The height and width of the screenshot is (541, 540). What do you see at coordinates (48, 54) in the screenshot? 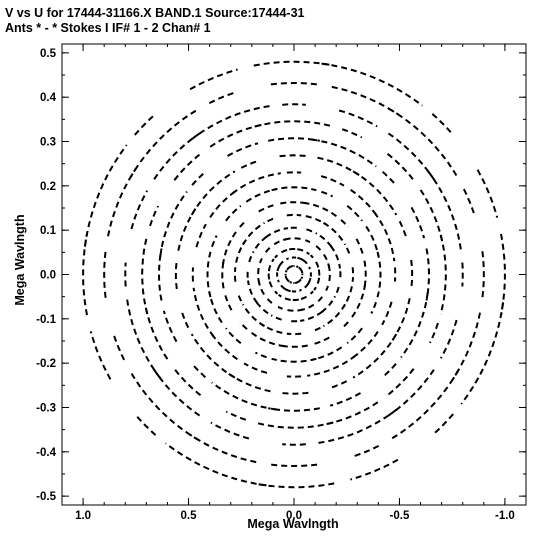
I see `y-tick-label: 0.5` at bounding box center [48, 54].